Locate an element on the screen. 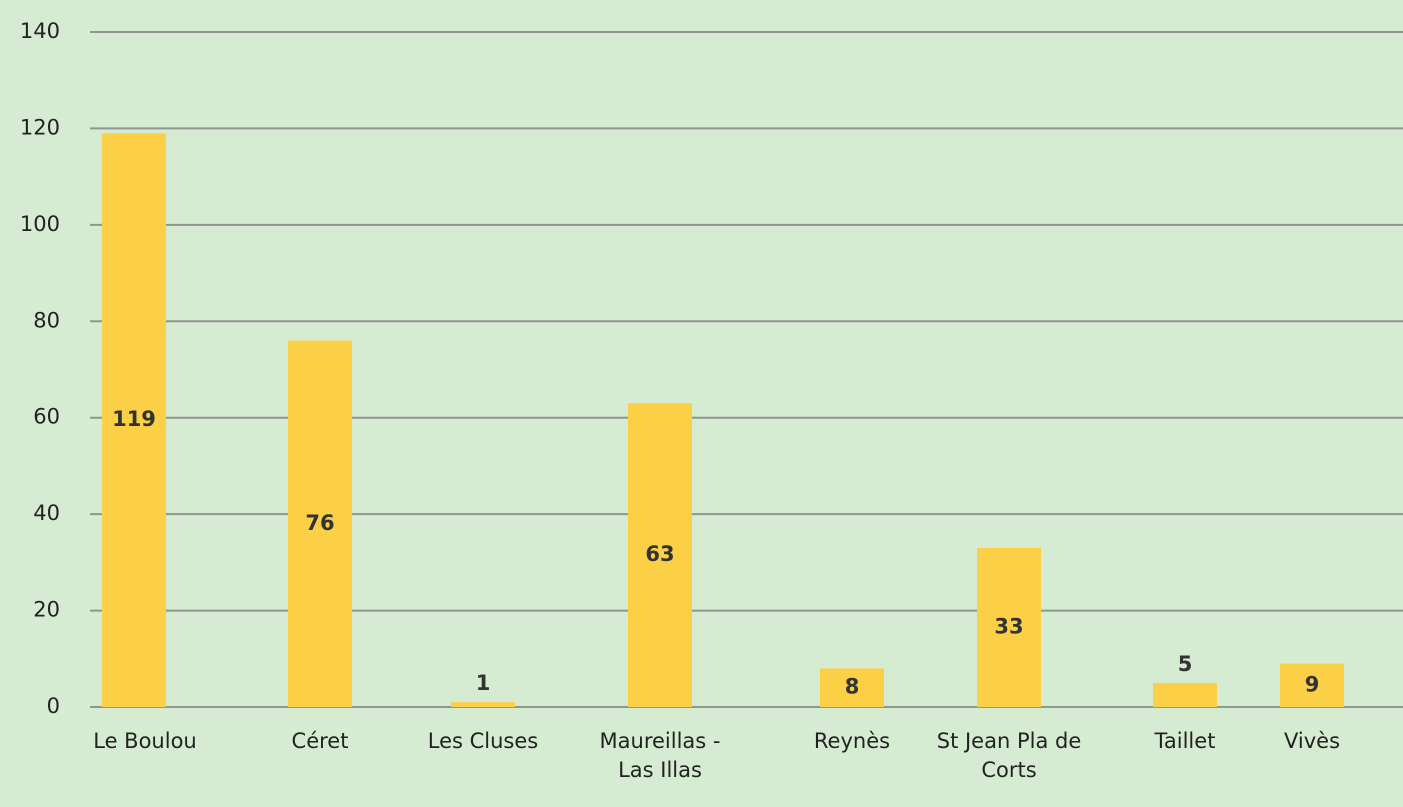 The image size is (1403, 807). x-tick-label: Vivès is located at coordinates (1312, 741).